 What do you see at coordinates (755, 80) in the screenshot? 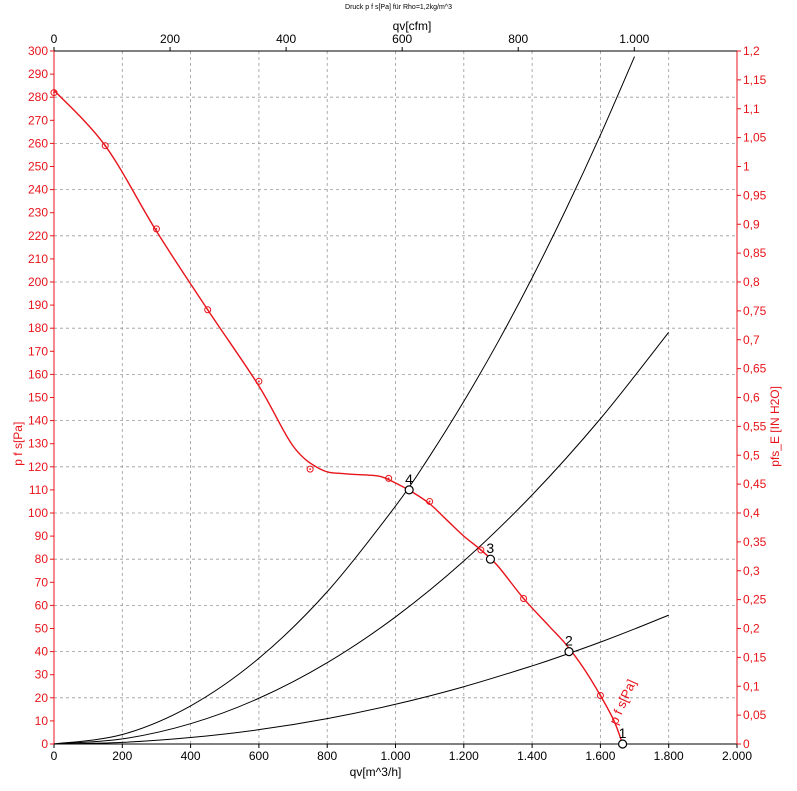
I see `right-tick-label: 1,15` at bounding box center [755, 80].